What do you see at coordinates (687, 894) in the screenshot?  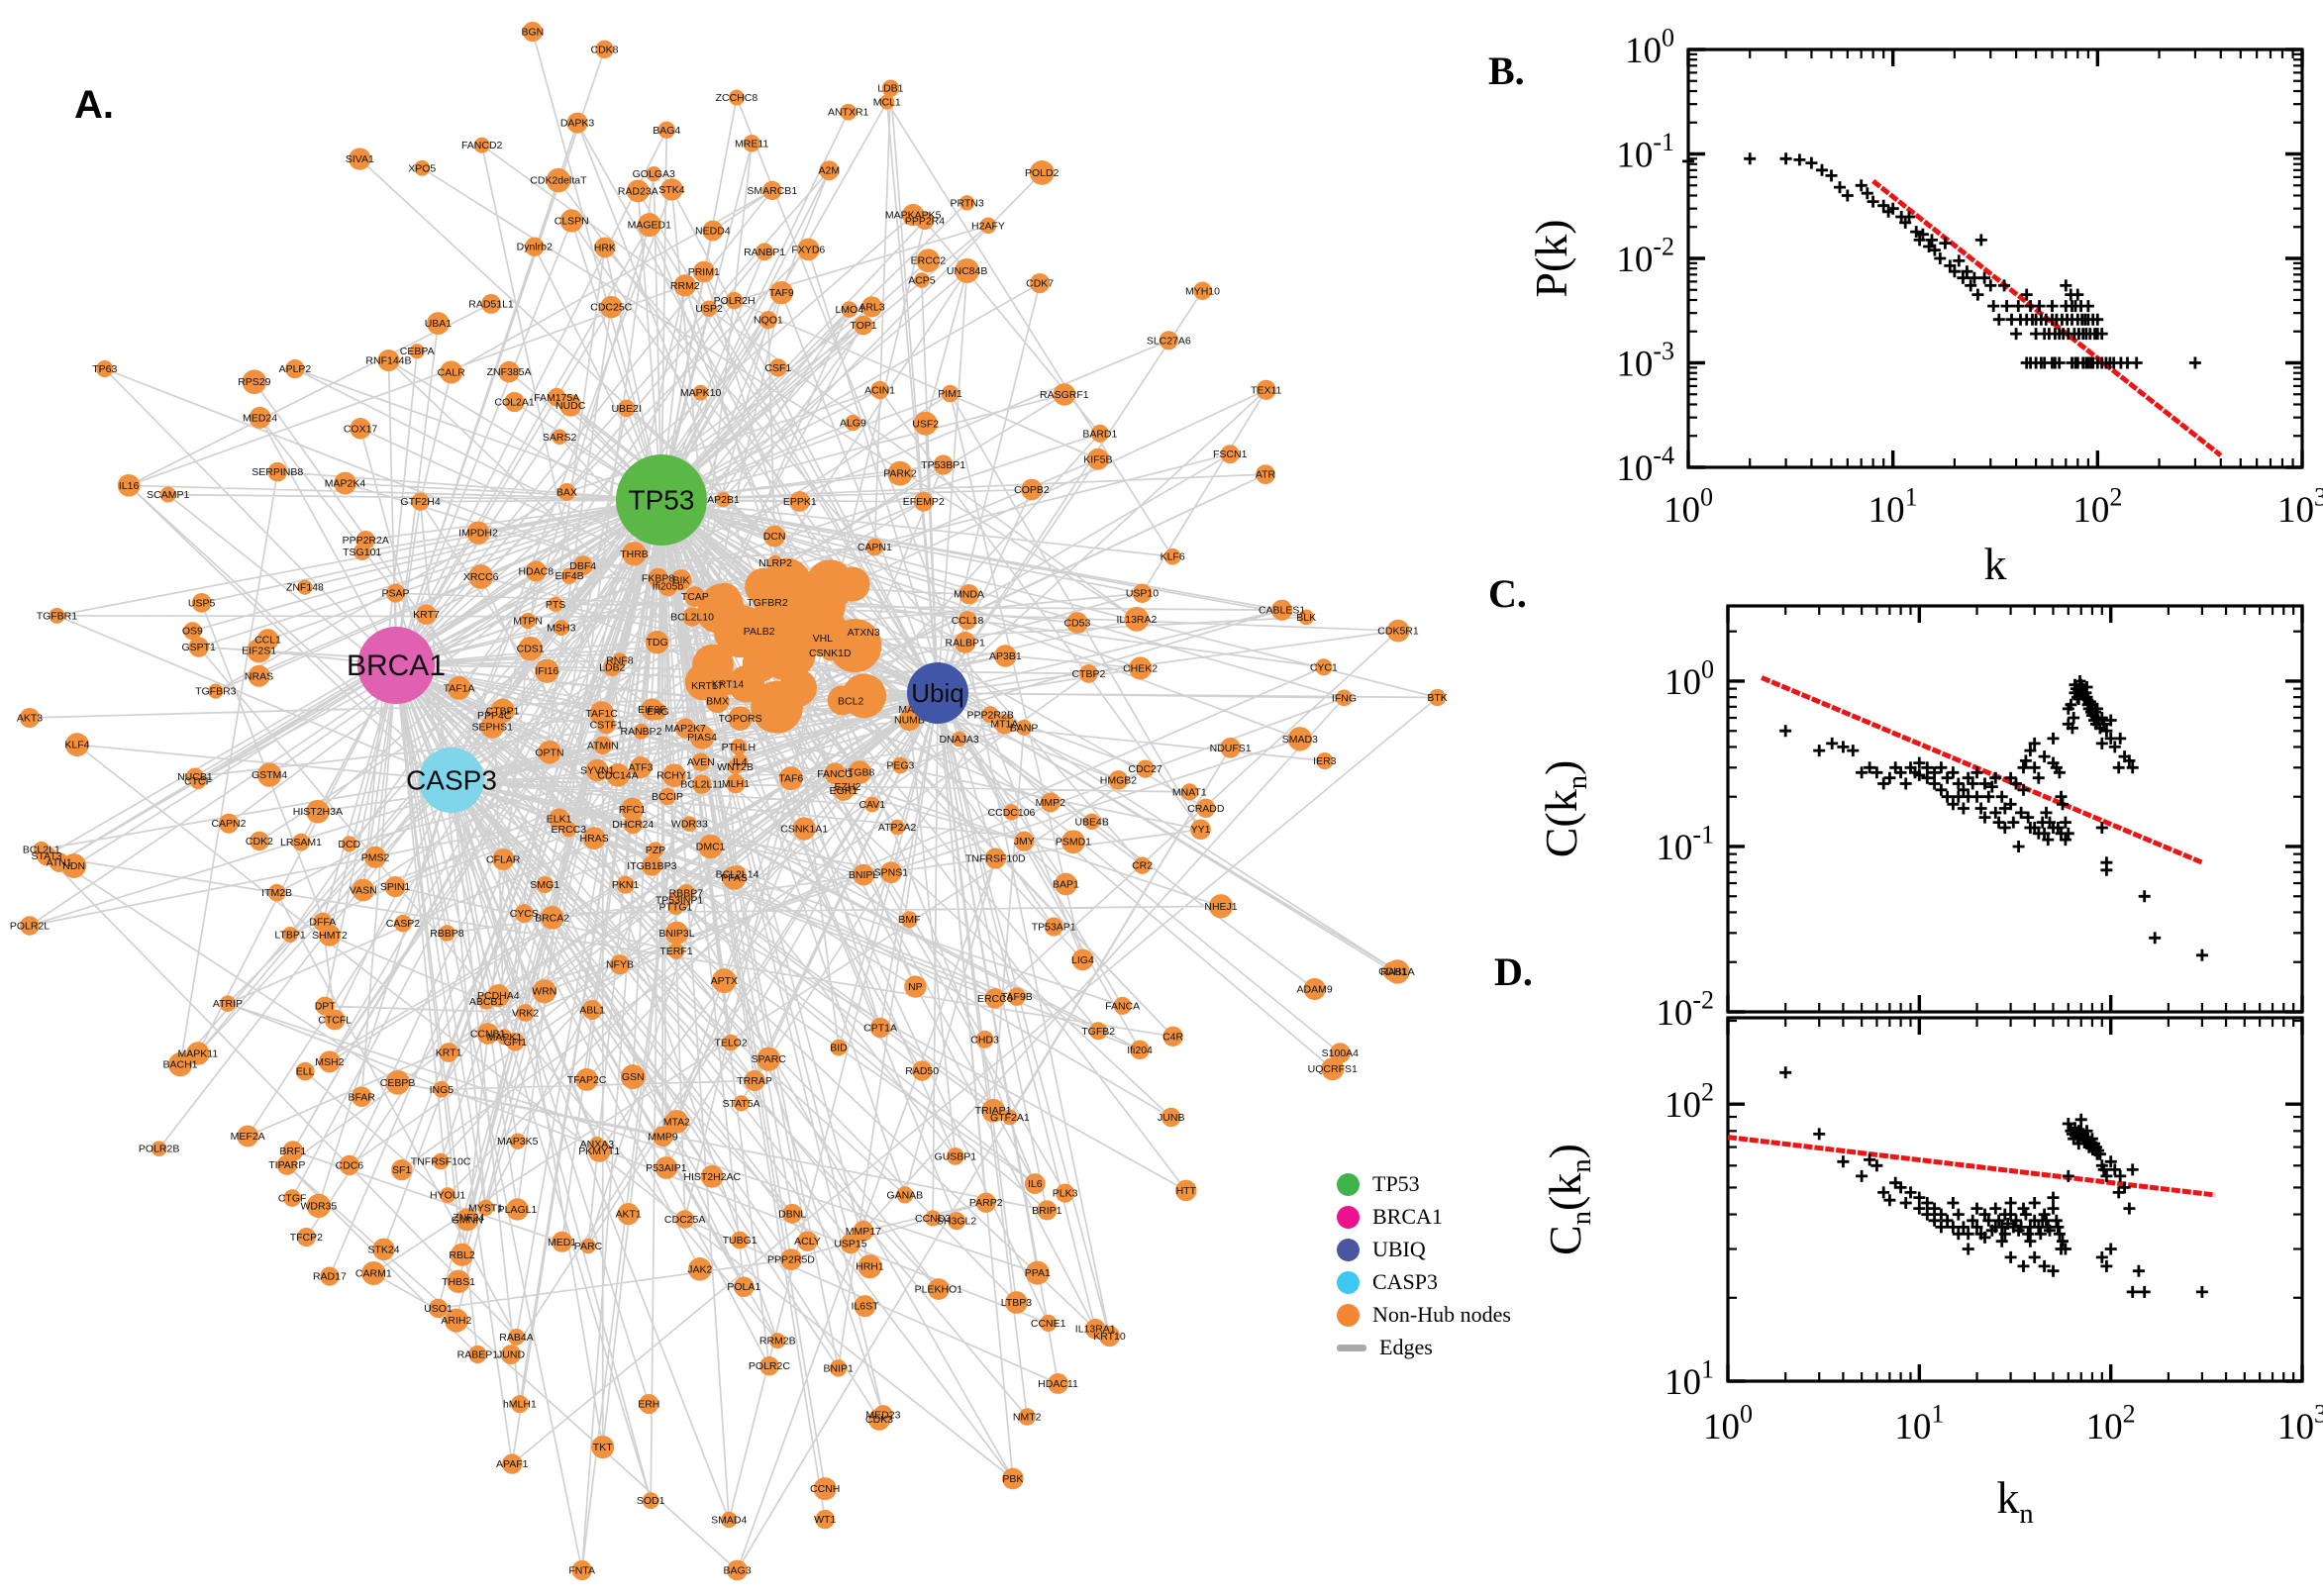 I see `node-label: RBBP7` at bounding box center [687, 894].